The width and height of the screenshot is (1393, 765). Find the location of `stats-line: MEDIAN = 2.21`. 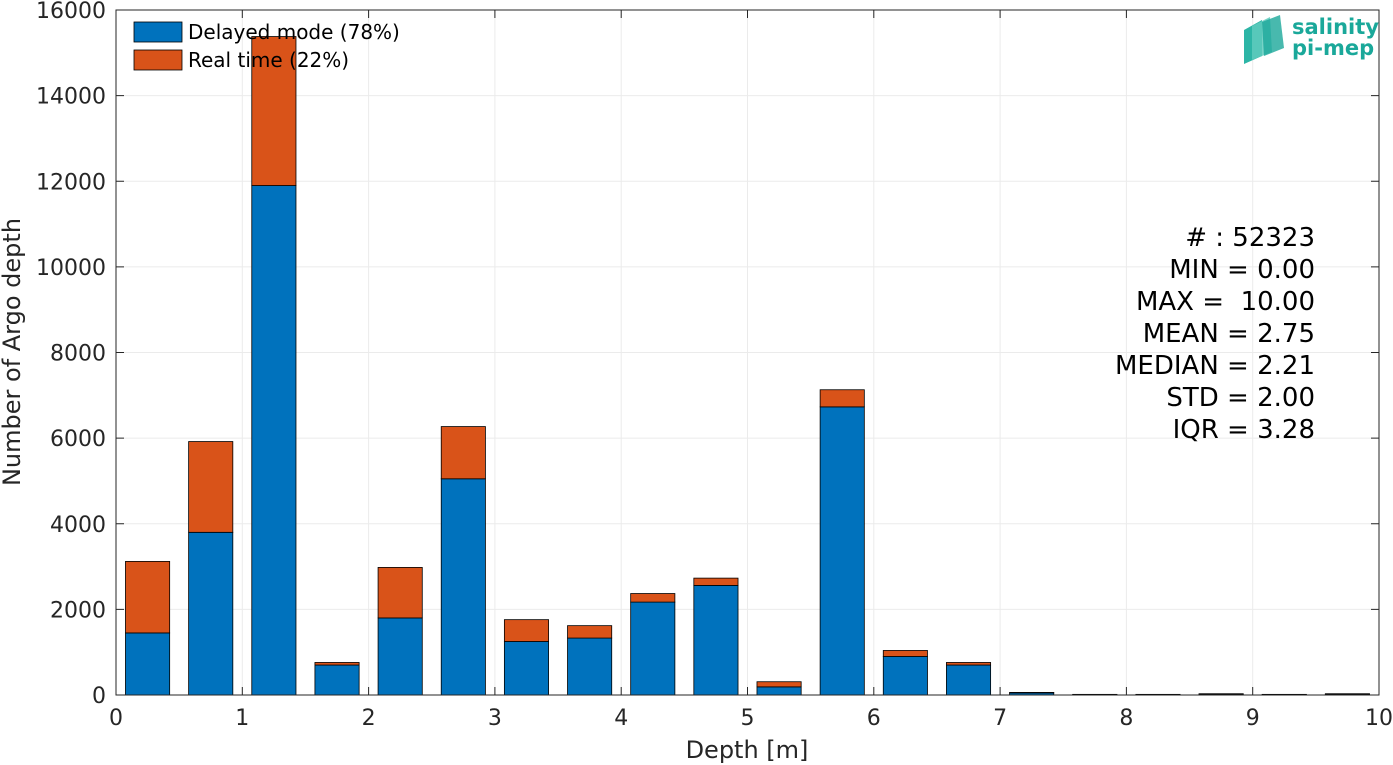

stats-line: MEDIAN = 2.21 is located at coordinates (1215, 366).